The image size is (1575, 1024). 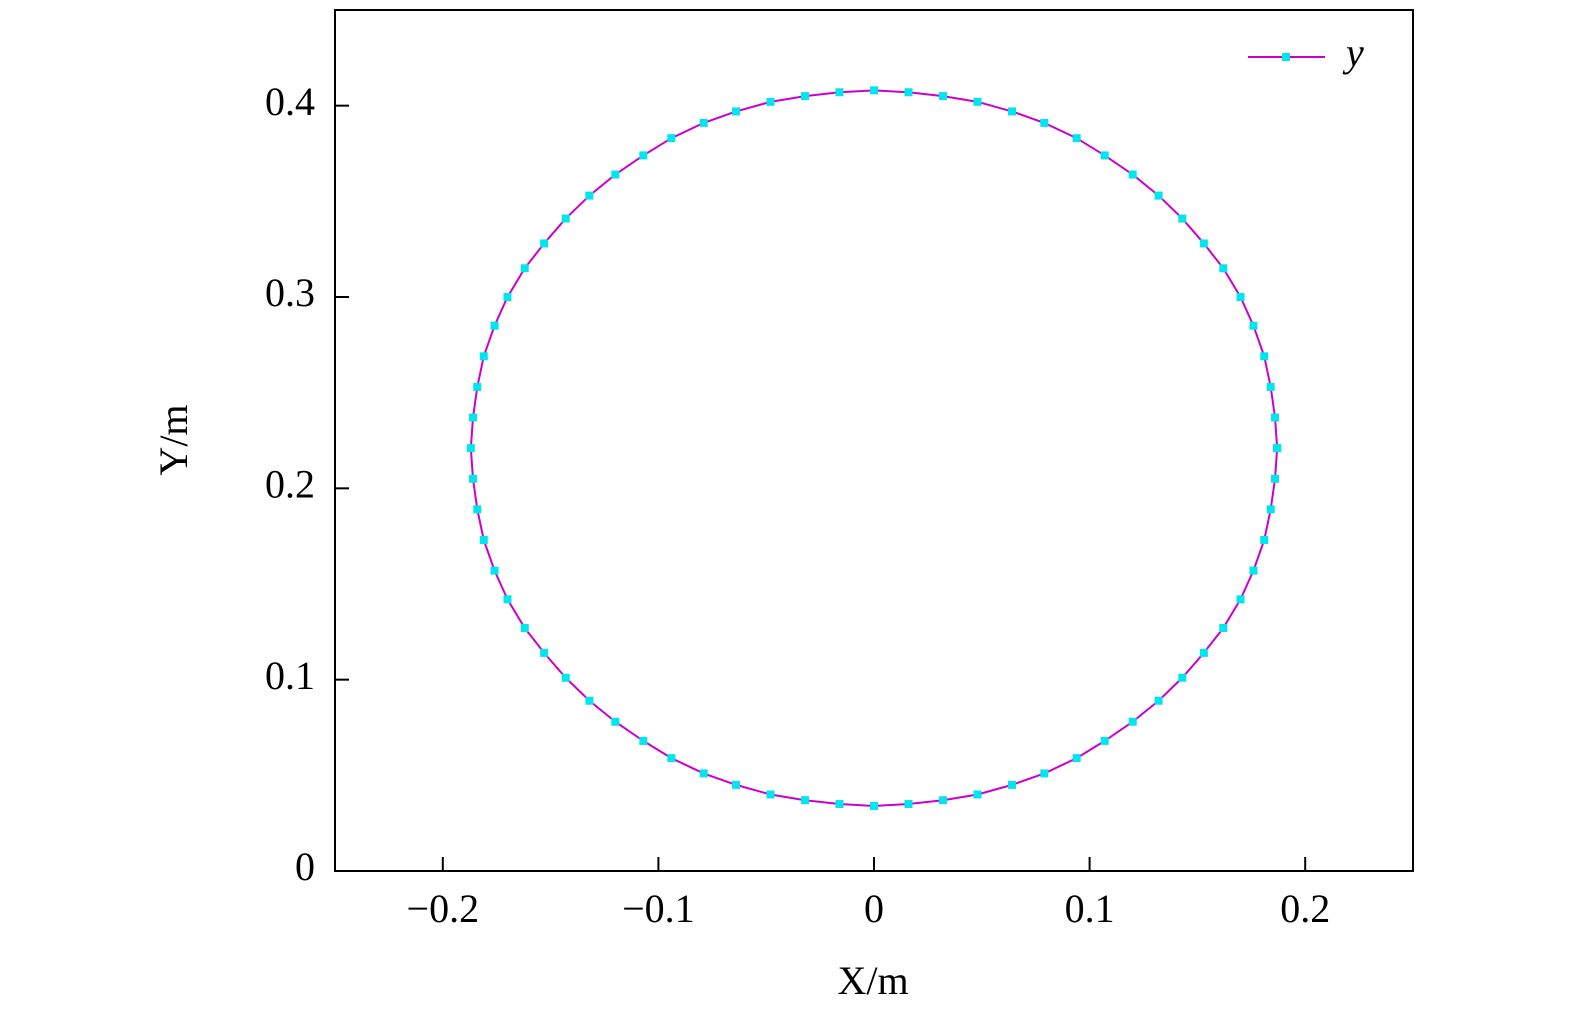 I want to click on x-tick-label: 0, so click(x=874, y=908).